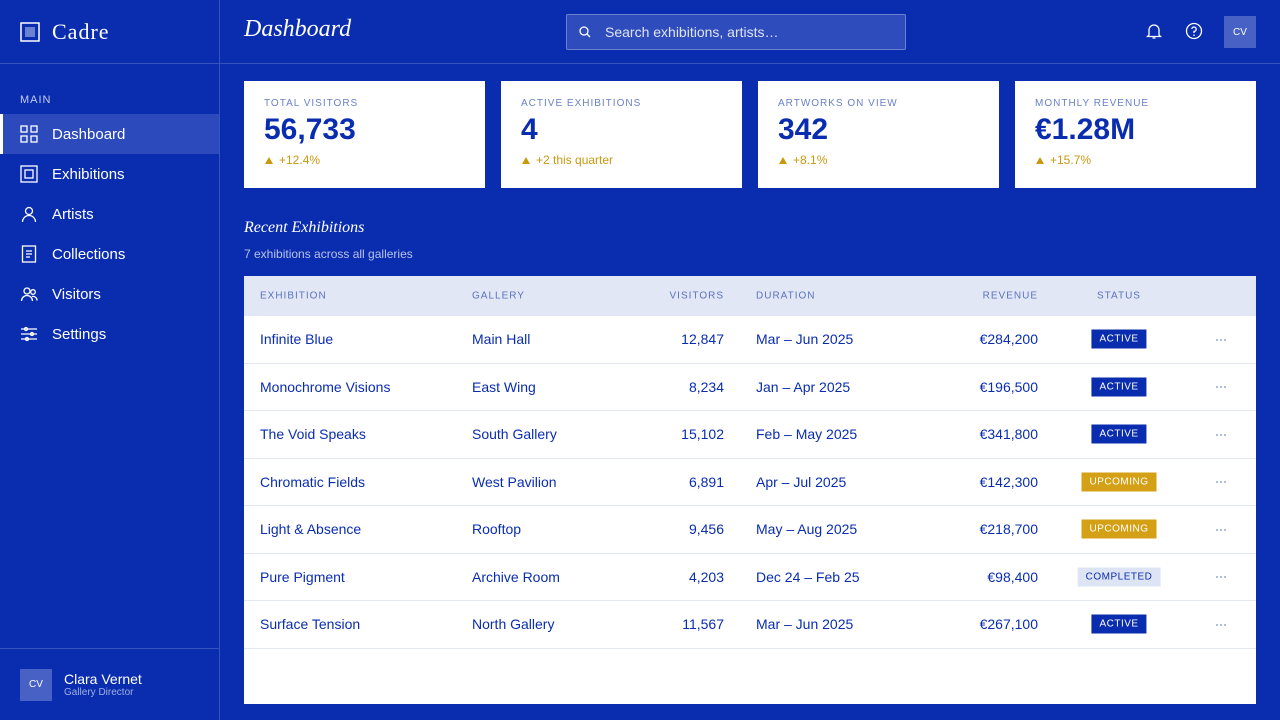 This screenshot has width=1280, height=720. What do you see at coordinates (364, 134) in the screenshot?
I see `stat-card: TOTAL VISITORS 56,733 +12.4%` at bounding box center [364, 134].